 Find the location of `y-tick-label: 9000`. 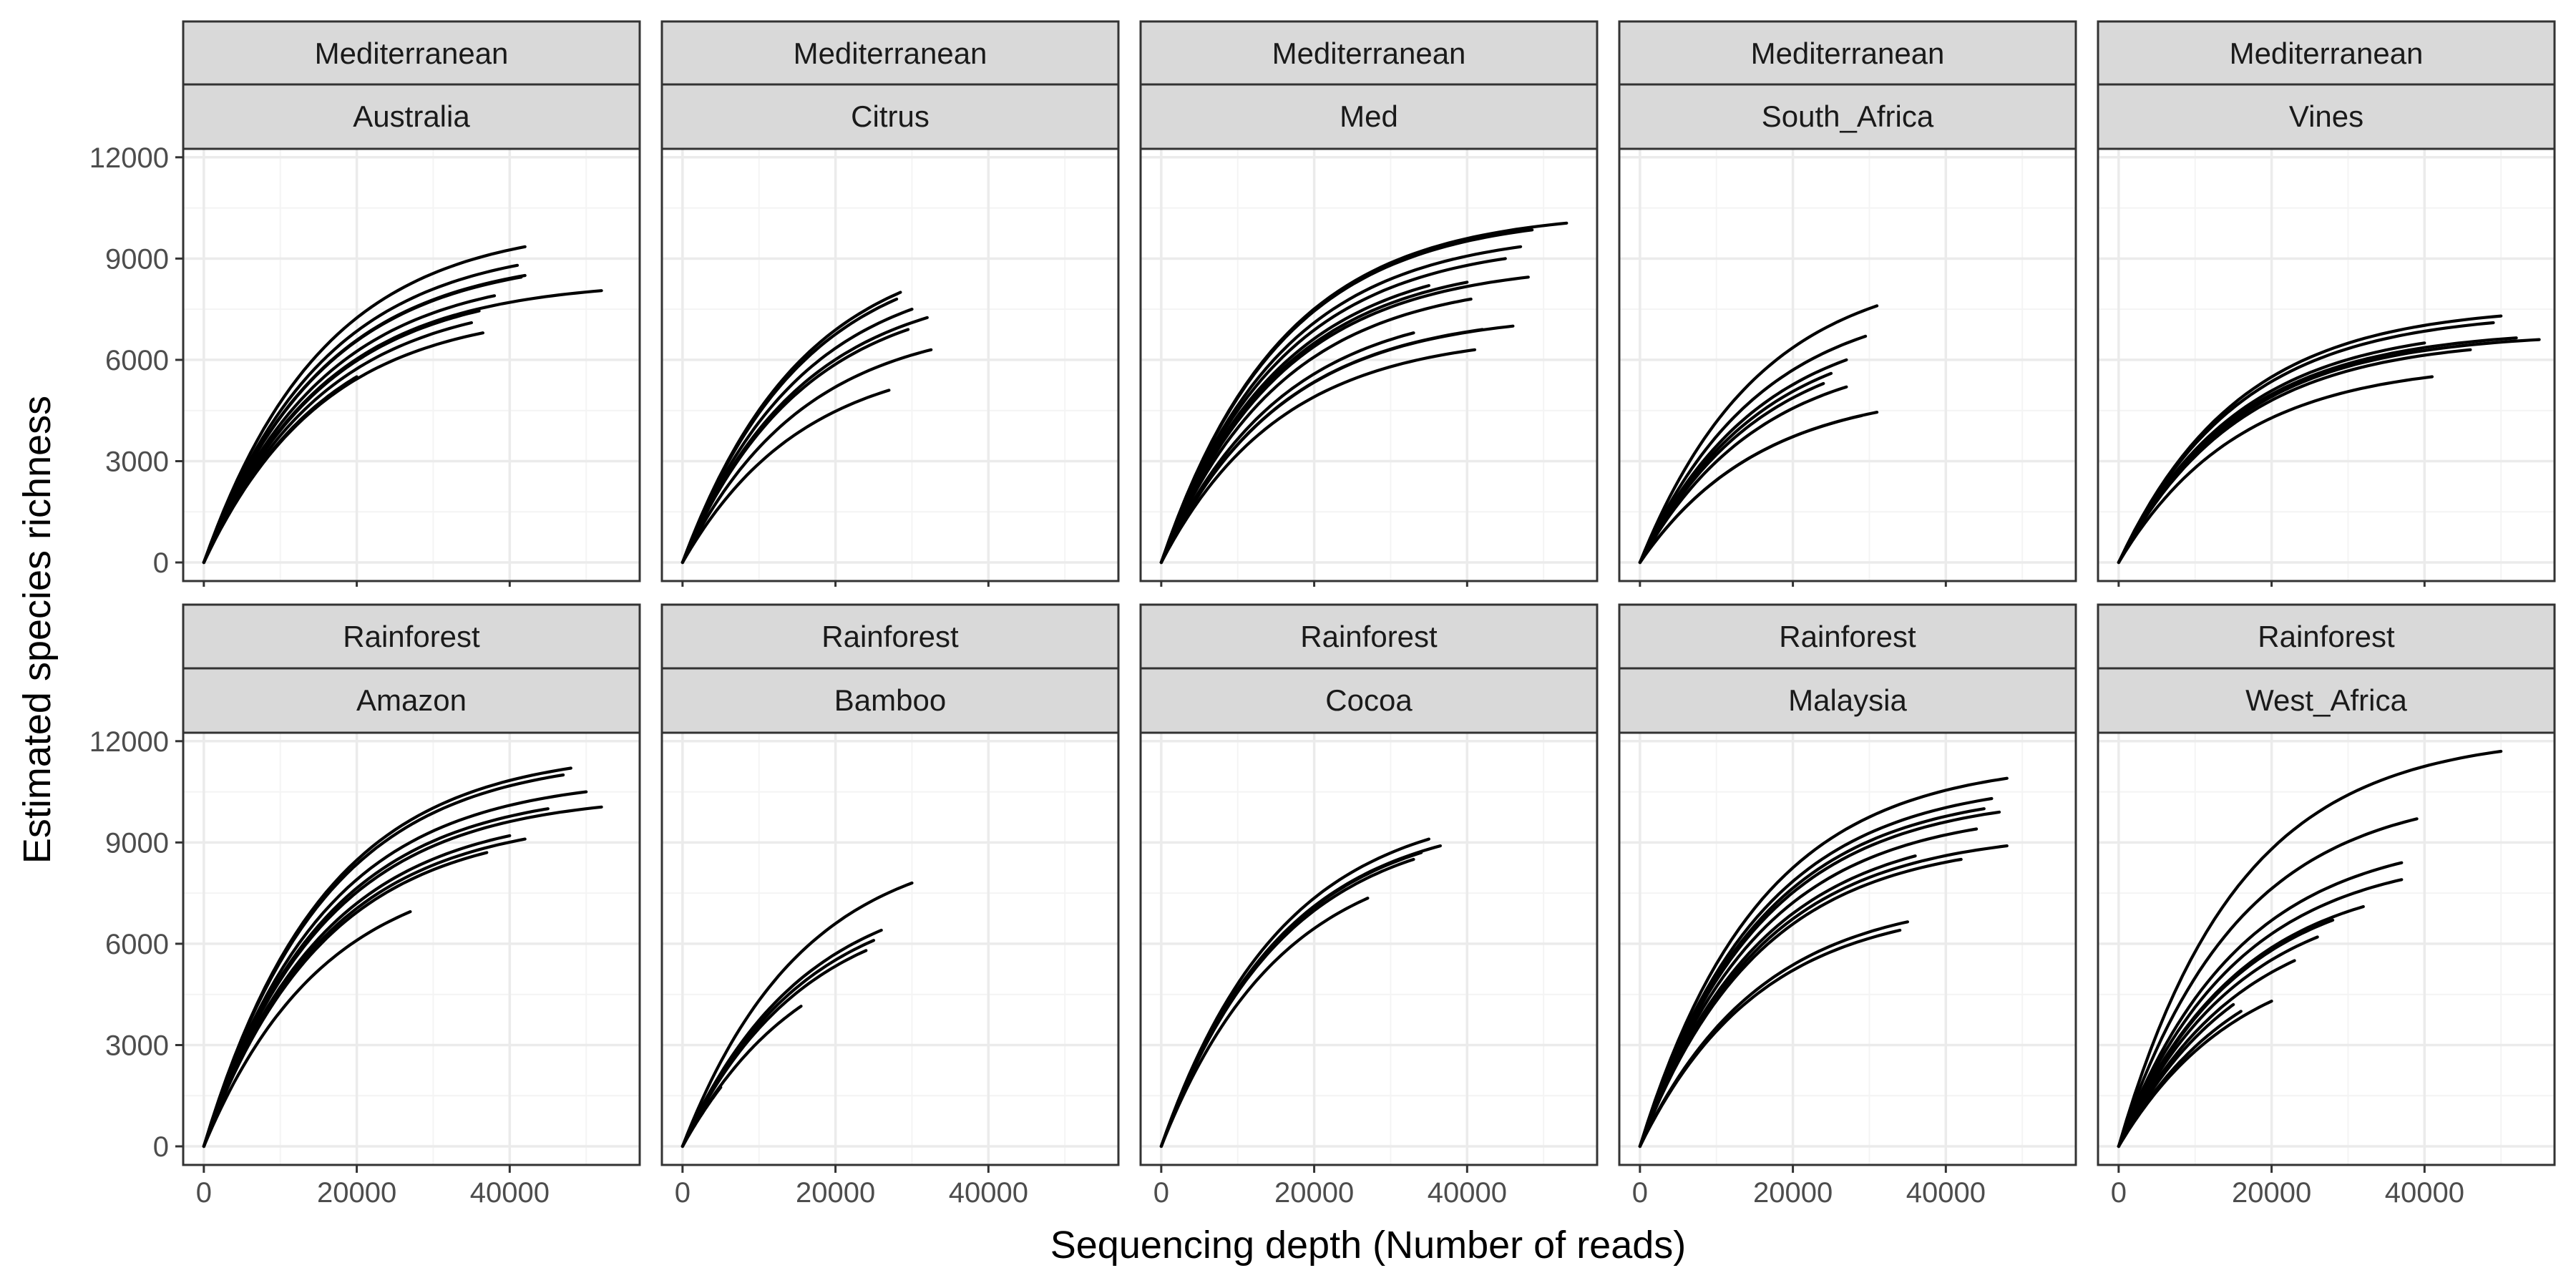

y-tick-label: 9000 is located at coordinates (137, 259).